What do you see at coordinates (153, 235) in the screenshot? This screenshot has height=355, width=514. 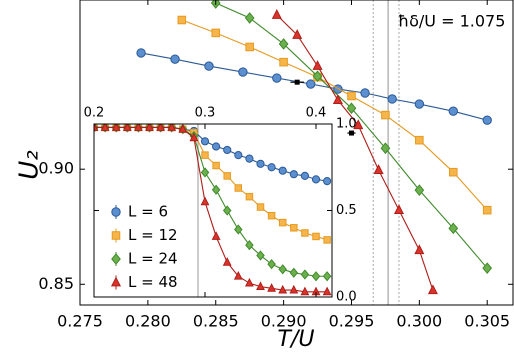 I see `legend-label: L = 12` at bounding box center [153, 235].